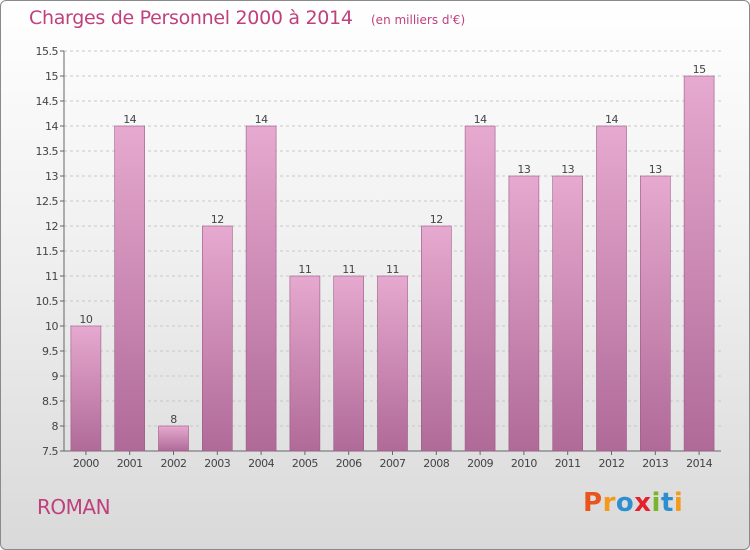 The height and width of the screenshot is (550, 750). Describe the element at coordinates (51, 276) in the screenshot. I see `y-tick-label: 11` at that location.